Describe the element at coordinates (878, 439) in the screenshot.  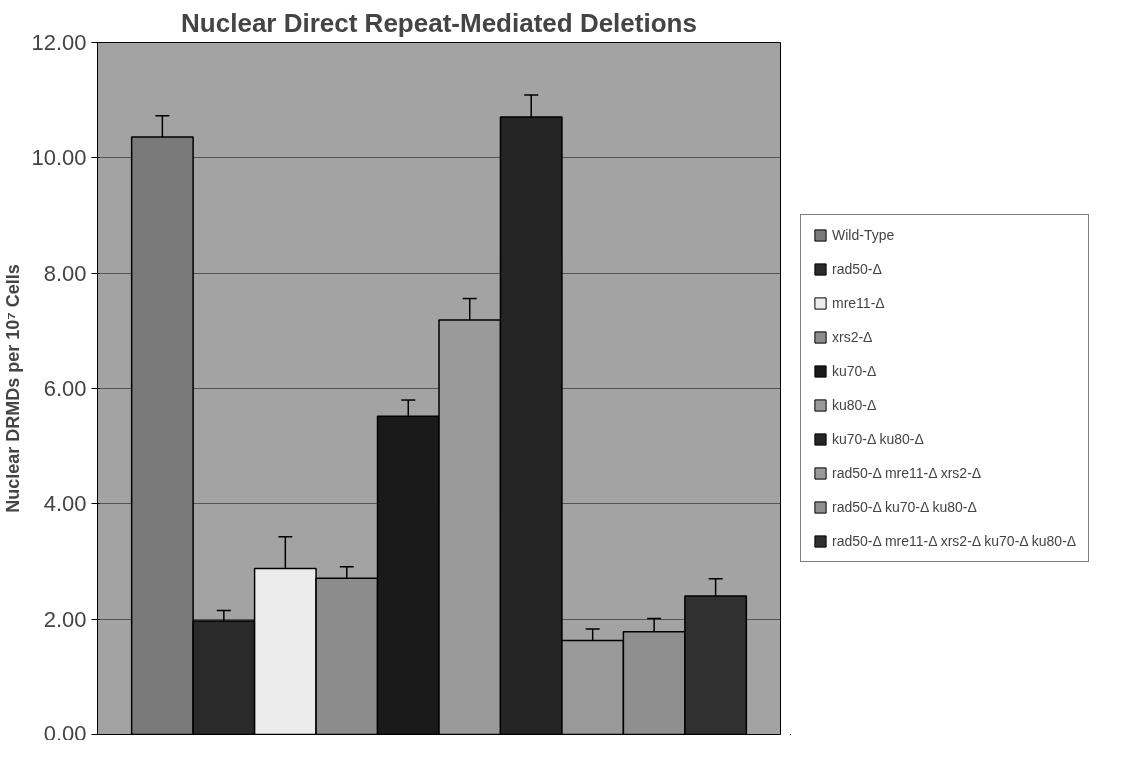
I see `legend-label: ku70-Δ ku80-Δ` at that location.